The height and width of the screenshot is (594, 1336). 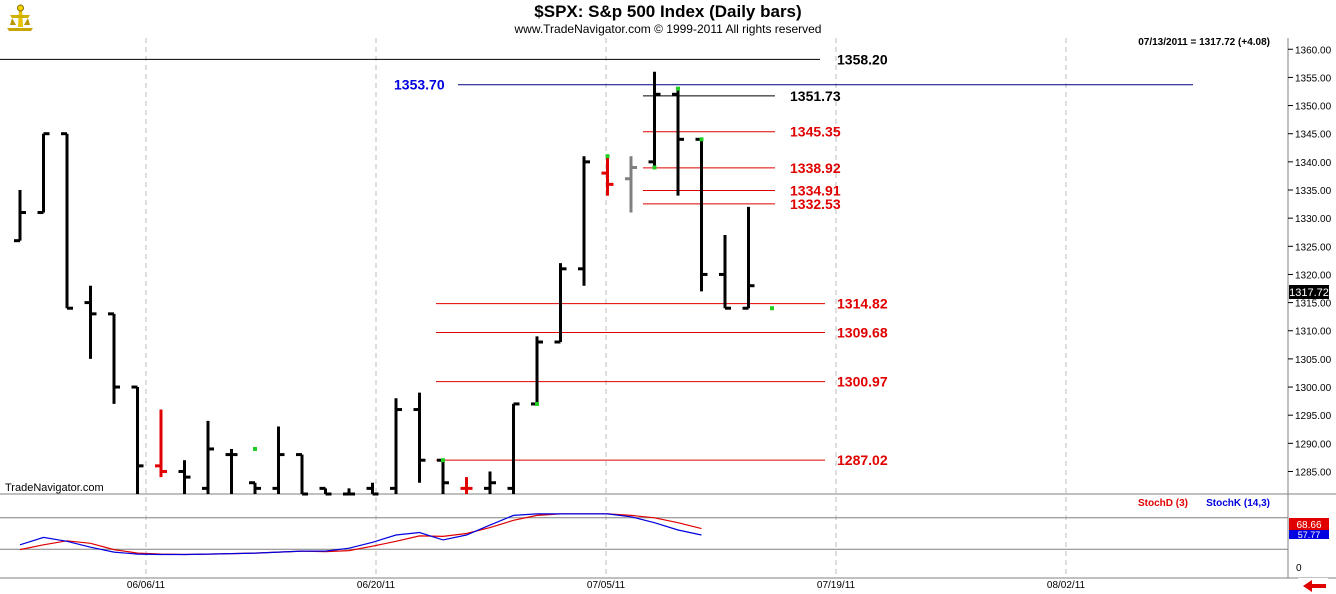 What do you see at coordinates (1066, 585) in the screenshot?
I see `x-tick-label: 08/02/11` at bounding box center [1066, 585].